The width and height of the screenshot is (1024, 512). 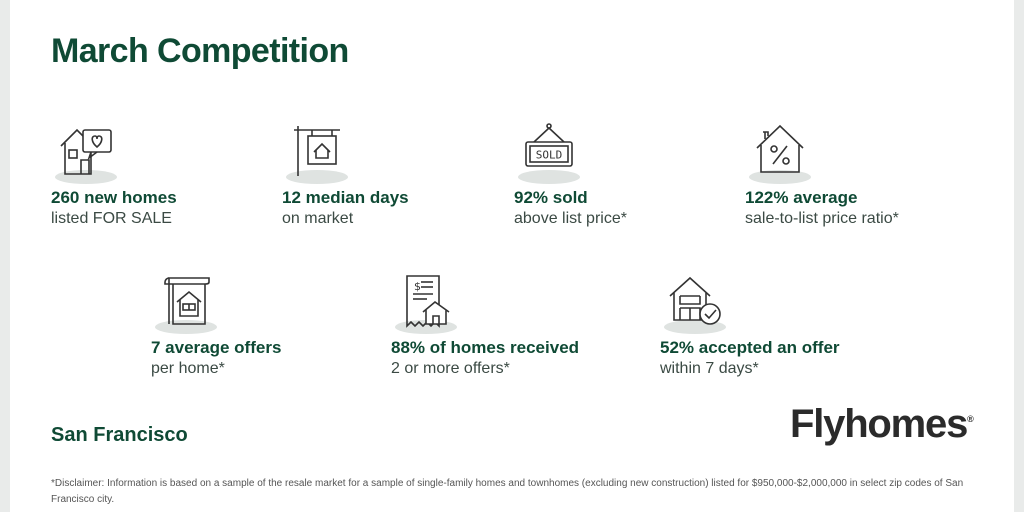 I want to click on stat-caption: 2 or more offers*, so click(x=450, y=368).